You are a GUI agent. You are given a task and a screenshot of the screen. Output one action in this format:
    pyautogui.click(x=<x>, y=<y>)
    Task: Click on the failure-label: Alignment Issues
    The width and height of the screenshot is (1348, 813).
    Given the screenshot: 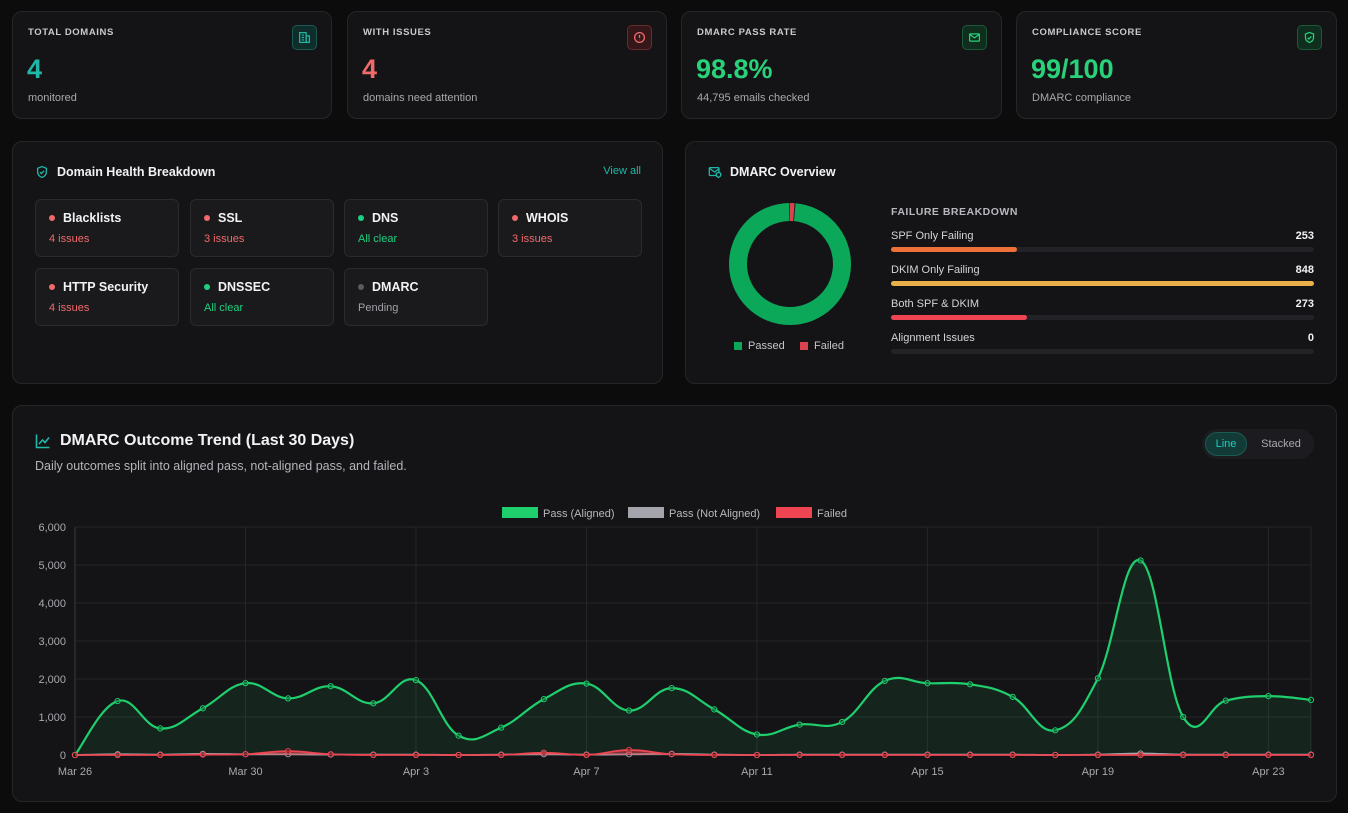 What is the action you would take?
    pyautogui.click(x=933, y=338)
    